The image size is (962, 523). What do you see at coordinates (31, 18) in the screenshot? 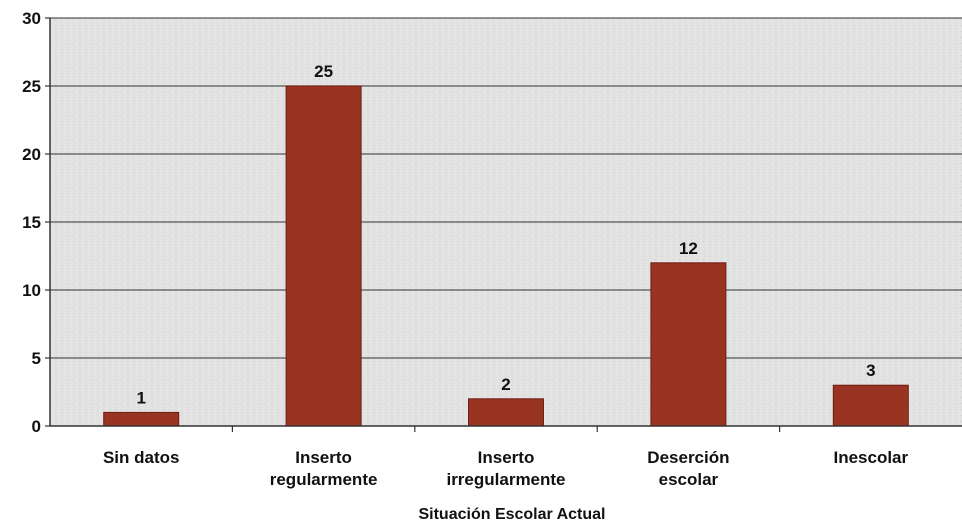
I see `y-tick-label: 30` at bounding box center [31, 18].